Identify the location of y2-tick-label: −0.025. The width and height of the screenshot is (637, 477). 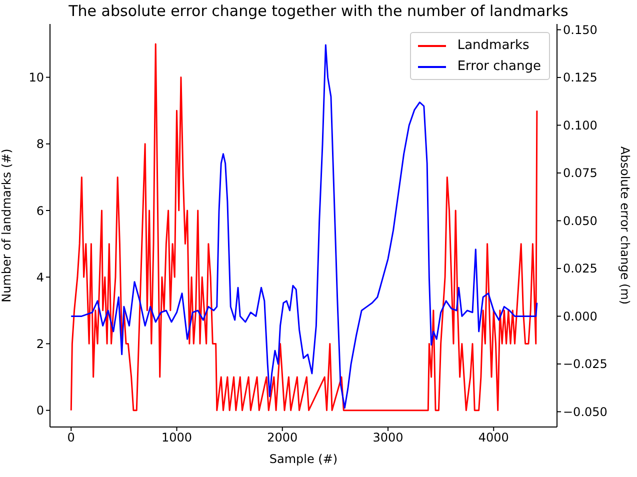
(585, 364).